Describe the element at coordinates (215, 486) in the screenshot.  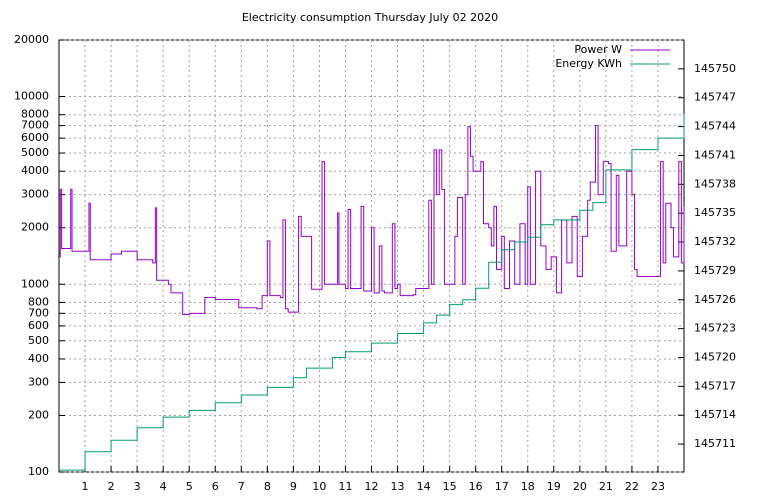
I see `x-tick-label: 6` at that location.